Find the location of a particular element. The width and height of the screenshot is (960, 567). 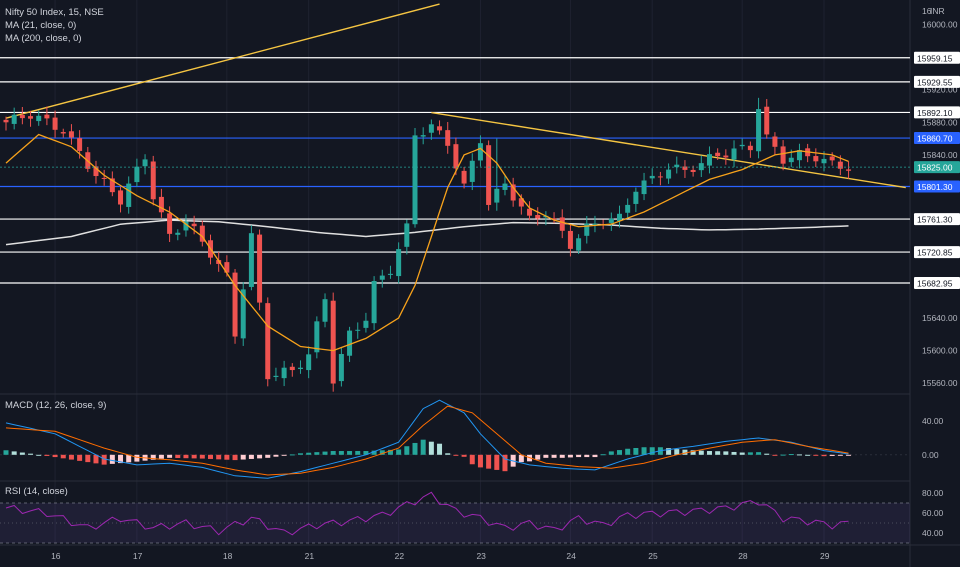

time-tick-label: 25 is located at coordinates (653, 556).